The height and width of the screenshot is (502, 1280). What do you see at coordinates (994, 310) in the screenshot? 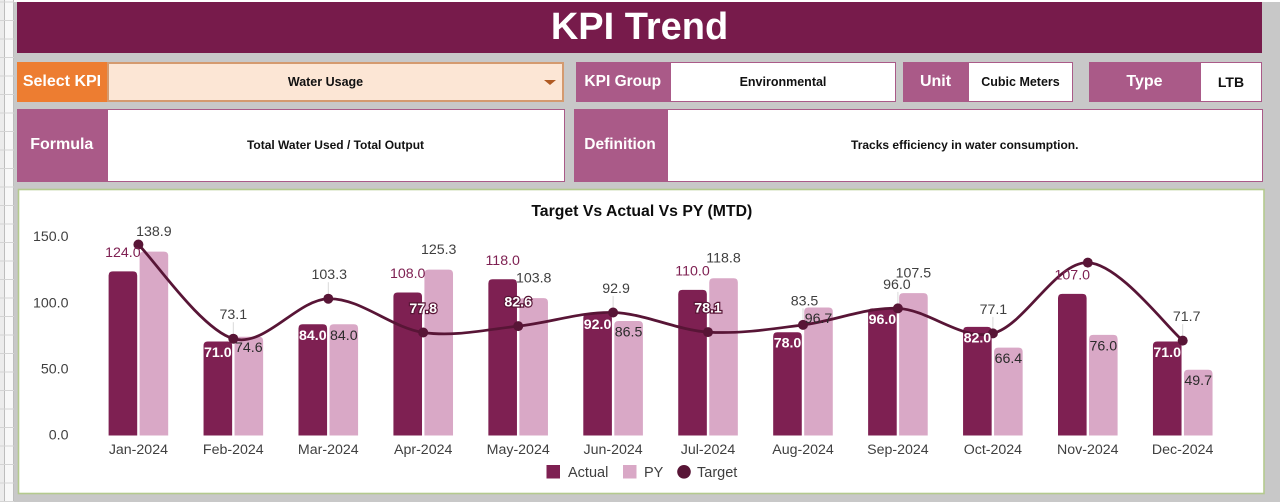
I see `svg-text: 77.1` at bounding box center [994, 310].